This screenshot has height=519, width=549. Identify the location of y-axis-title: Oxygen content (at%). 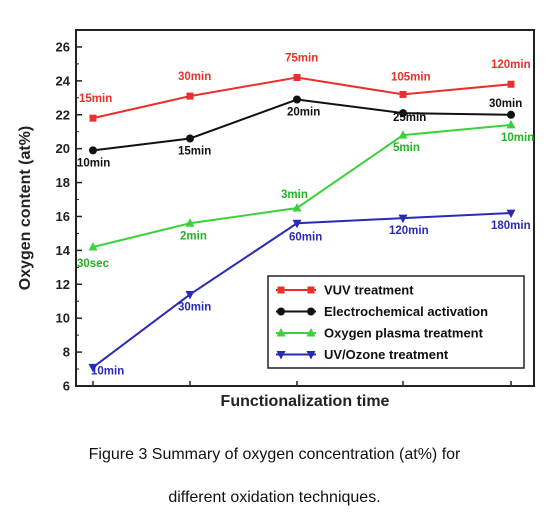
(25, 208).